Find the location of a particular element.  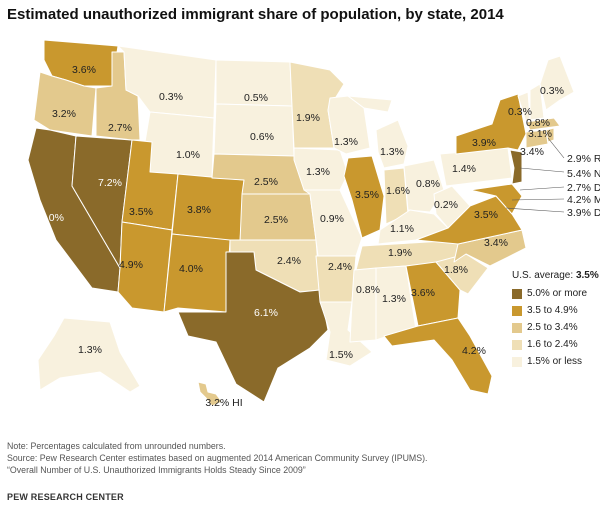

value-label-ohio: 0.8% is located at coordinates (428, 184).